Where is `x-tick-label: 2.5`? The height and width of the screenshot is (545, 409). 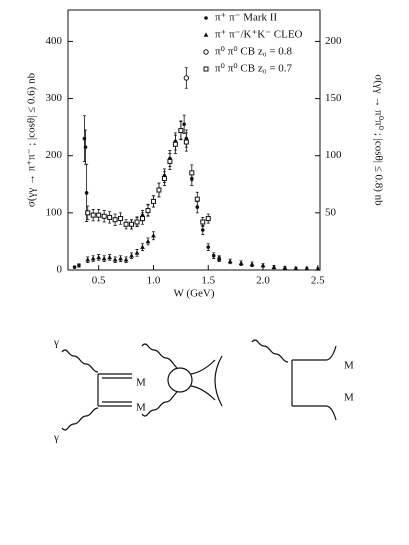
x-tick-label: 2.5 is located at coordinates (318, 281).